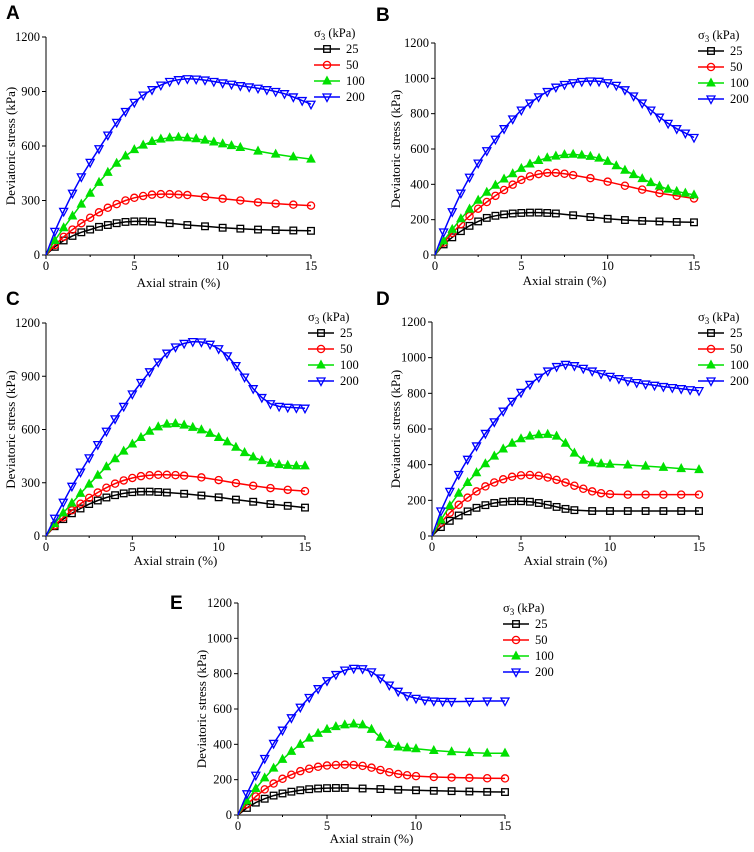 The width and height of the screenshot is (754, 852). What do you see at coordinates (416, 78) in the screenshot?
I see `y-tick-label: 1000` at bounding box center [416, 78].